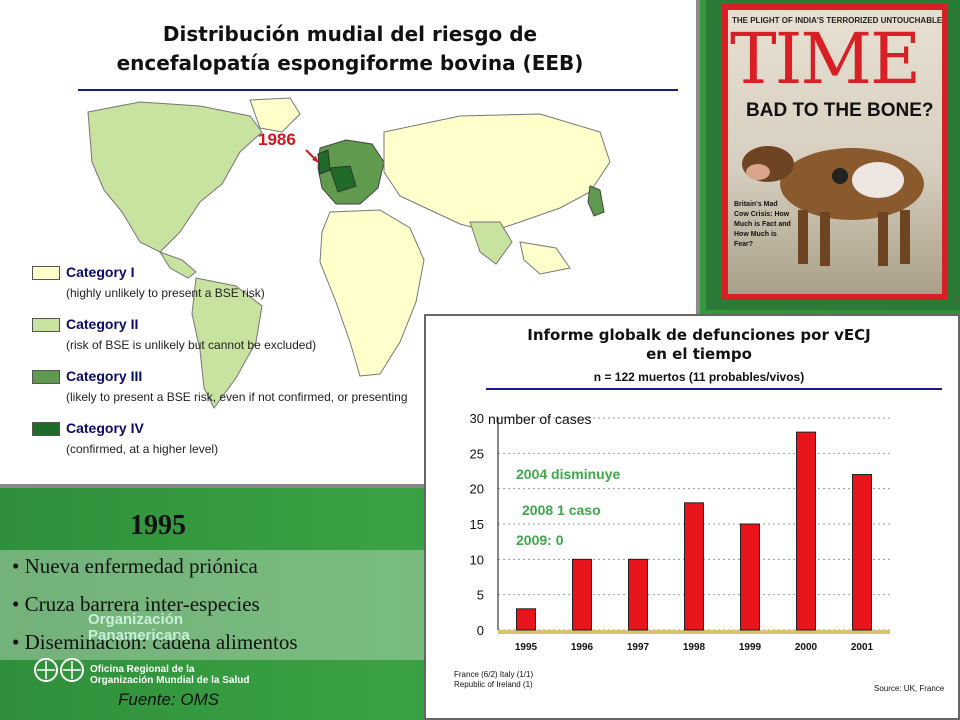 This screenshot has height=720, width=960. I want to click on central-america, so click(177, 265).